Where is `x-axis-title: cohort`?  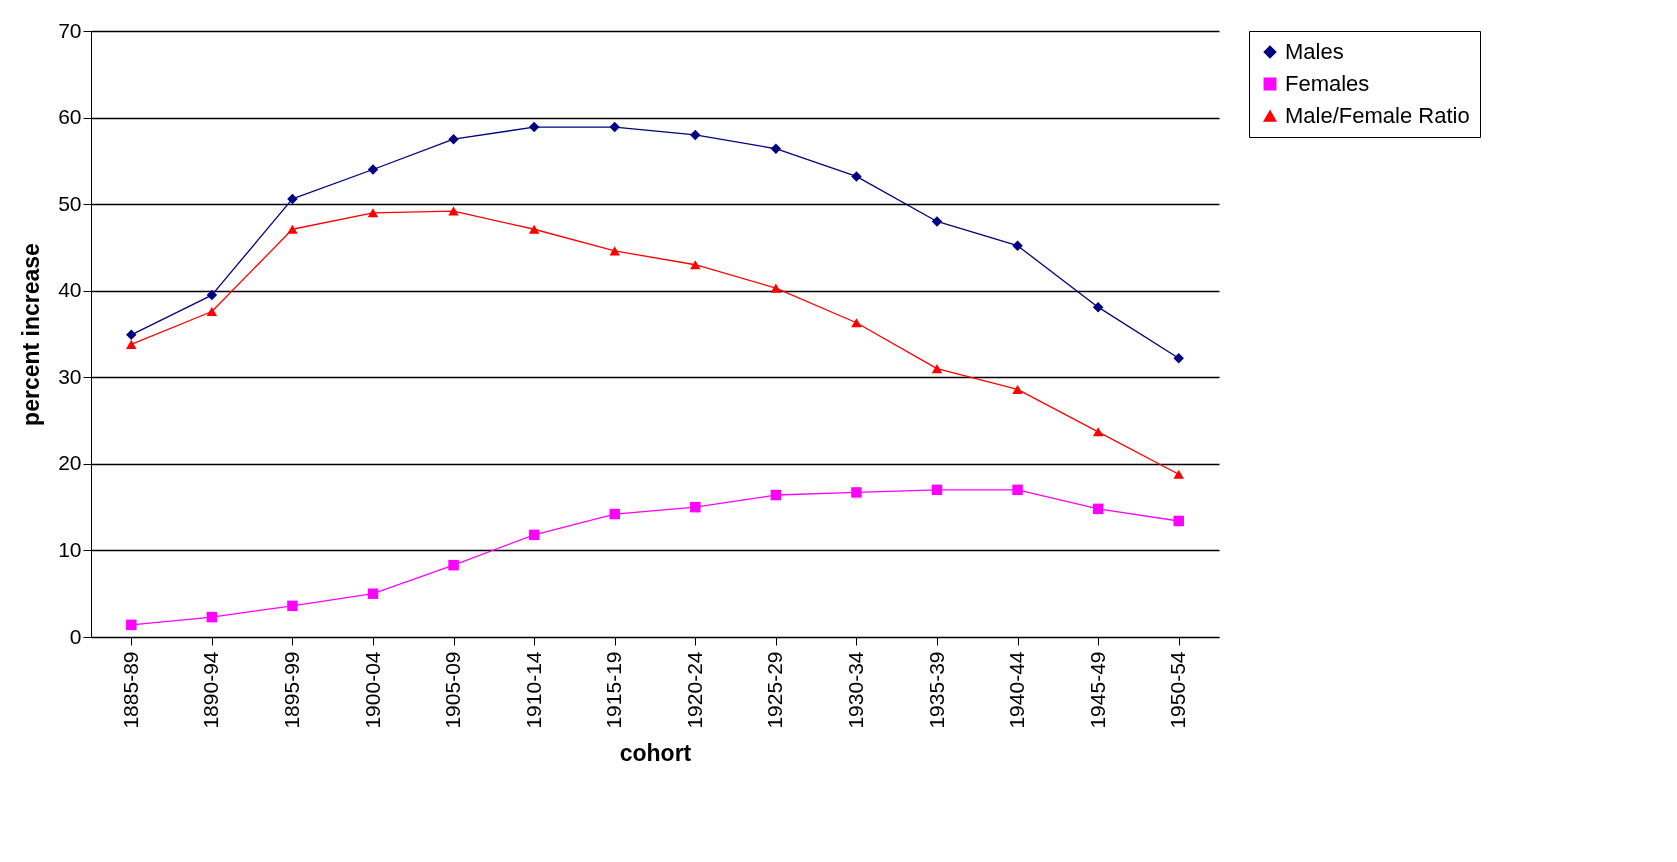
x-axis-title: cohort is located at coordinates (655, 752).